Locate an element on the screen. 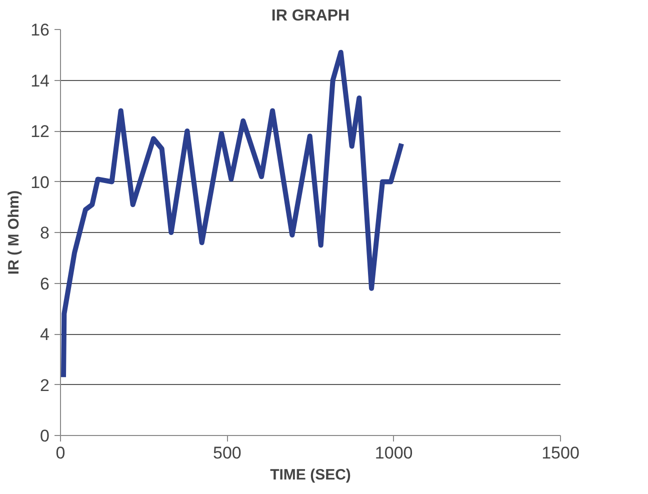 This screenshot has width=648, height=494. y-tick-label: 14 is located at coordinates (40, 80).